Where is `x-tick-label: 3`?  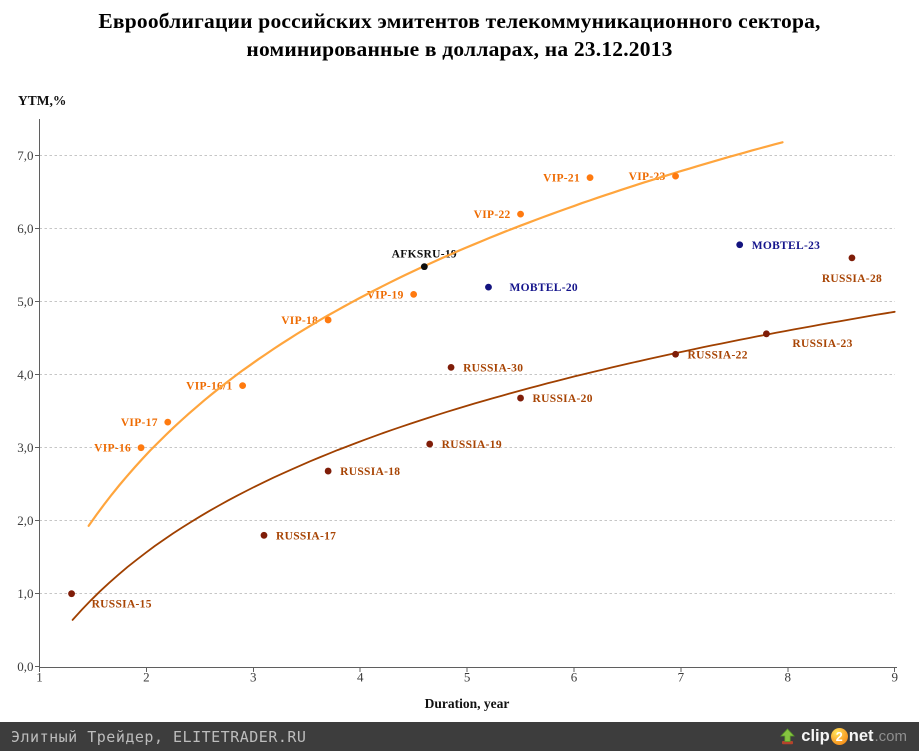
x-tick-label: 3 is located at coordinates (253, 677).